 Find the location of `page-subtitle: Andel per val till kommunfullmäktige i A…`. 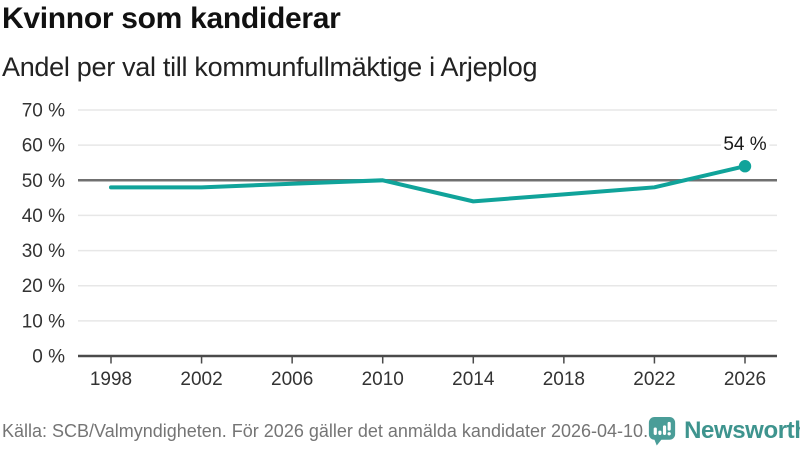

page-subtitle: Andel per val till kommunfullmäktige i A… is located at coordinates (270, 67).